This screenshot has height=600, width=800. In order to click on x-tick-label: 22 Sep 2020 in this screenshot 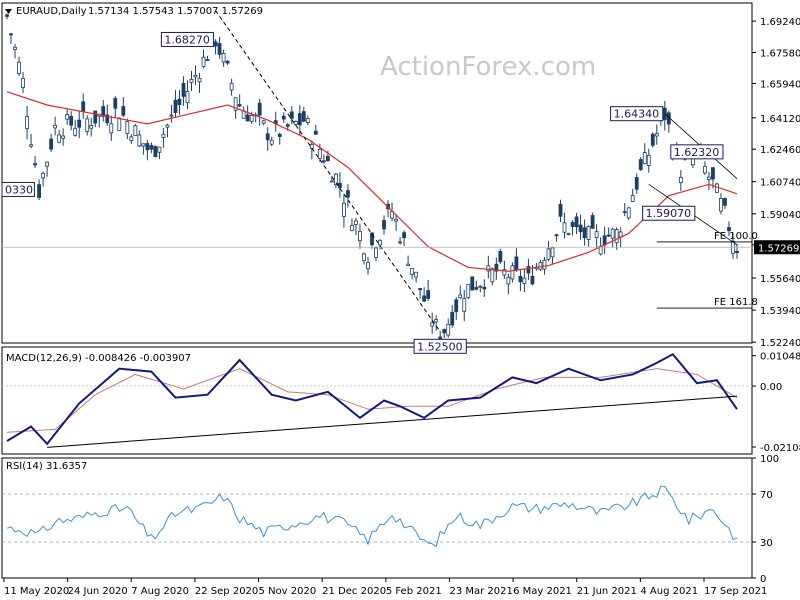, I will do `click(226, 591)`.